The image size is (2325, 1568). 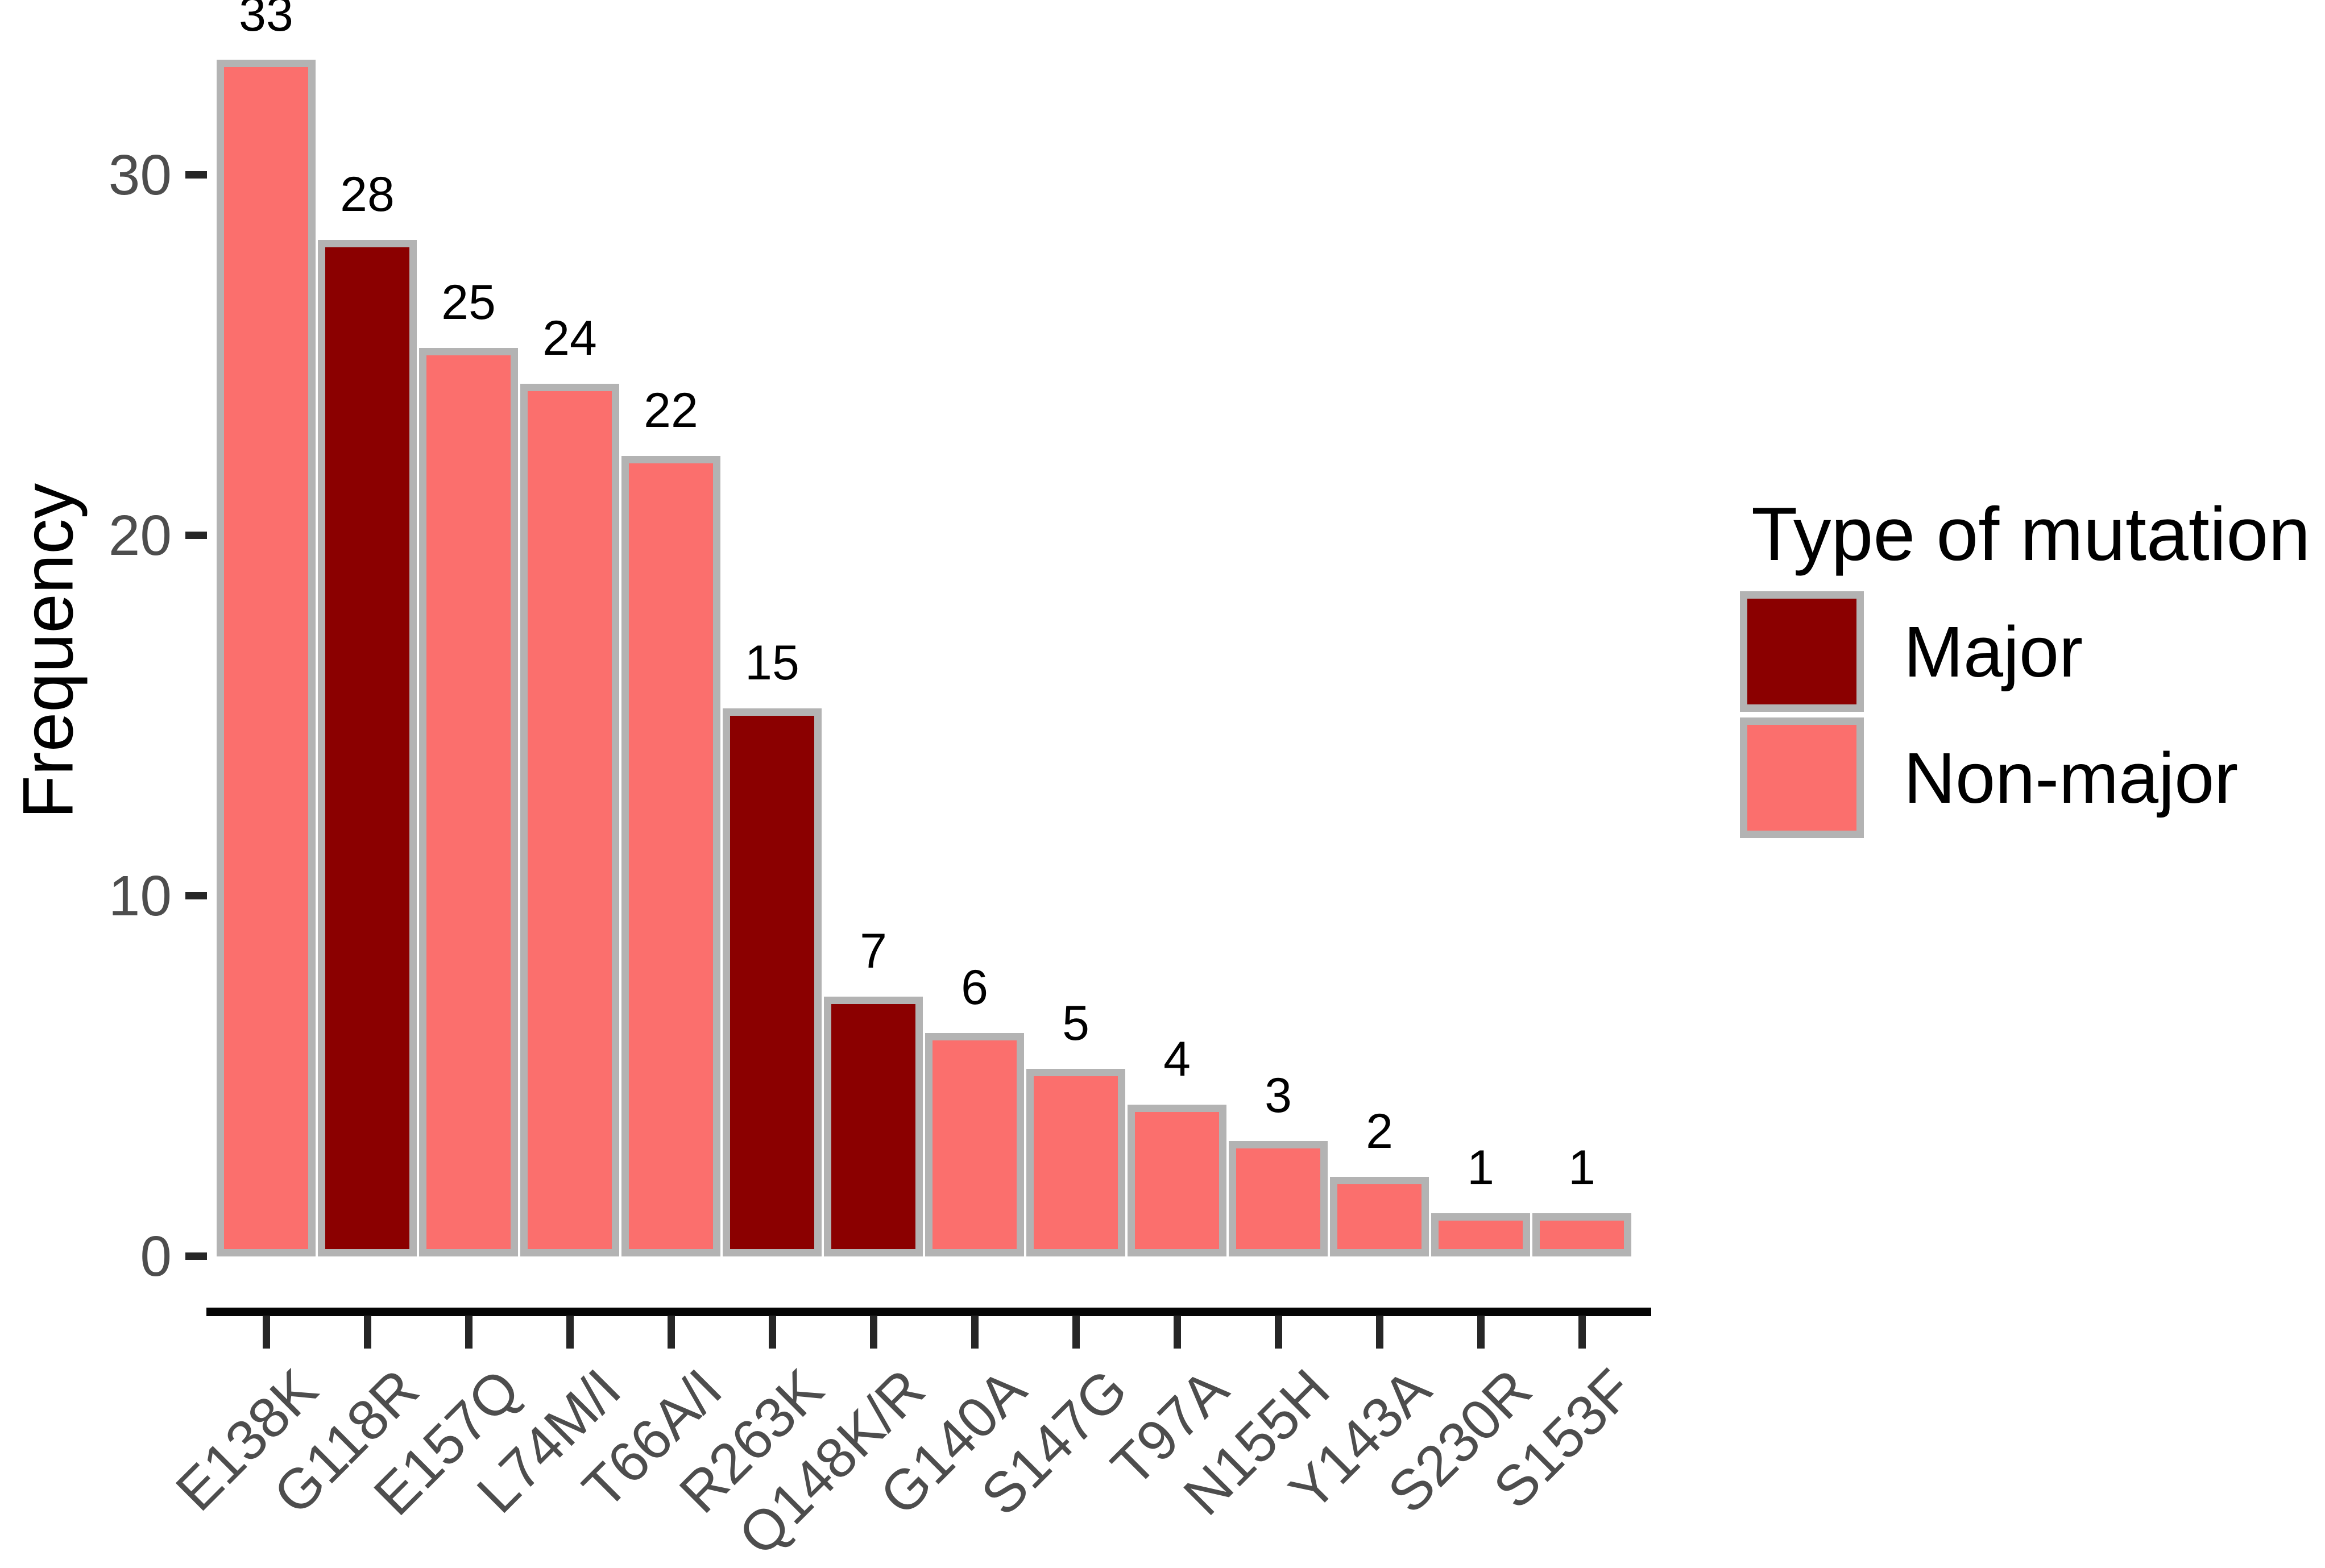 I want to click on x-axis-tick-T66A/I, so click(x=672, y=1333).